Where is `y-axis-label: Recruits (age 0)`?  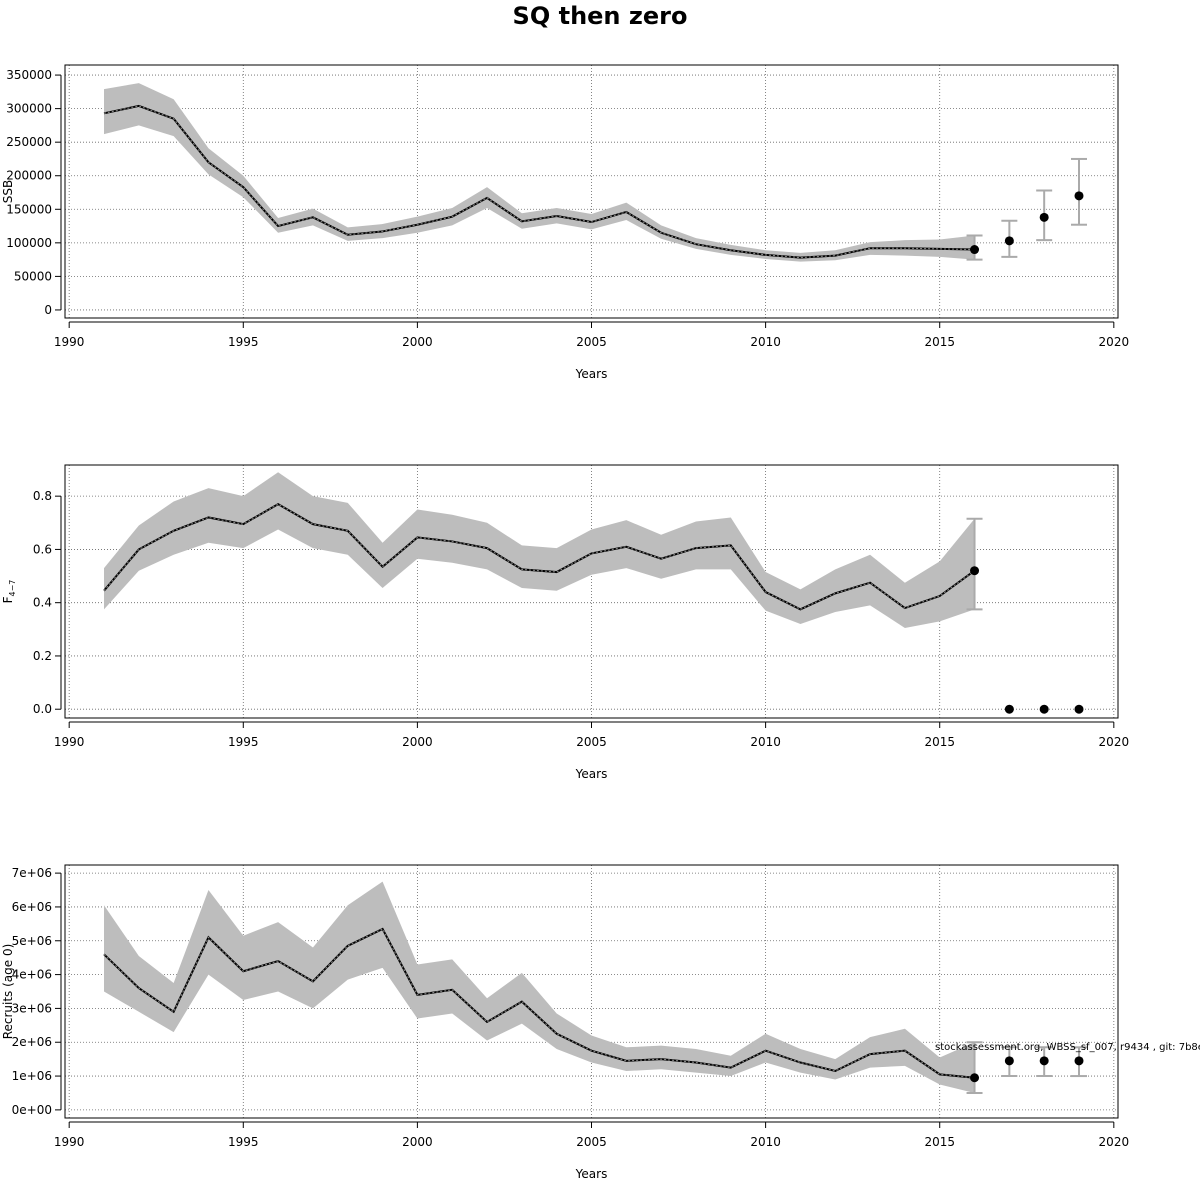 y-axis-label: Recruits (age 0) is located at coordinates (8, 992).